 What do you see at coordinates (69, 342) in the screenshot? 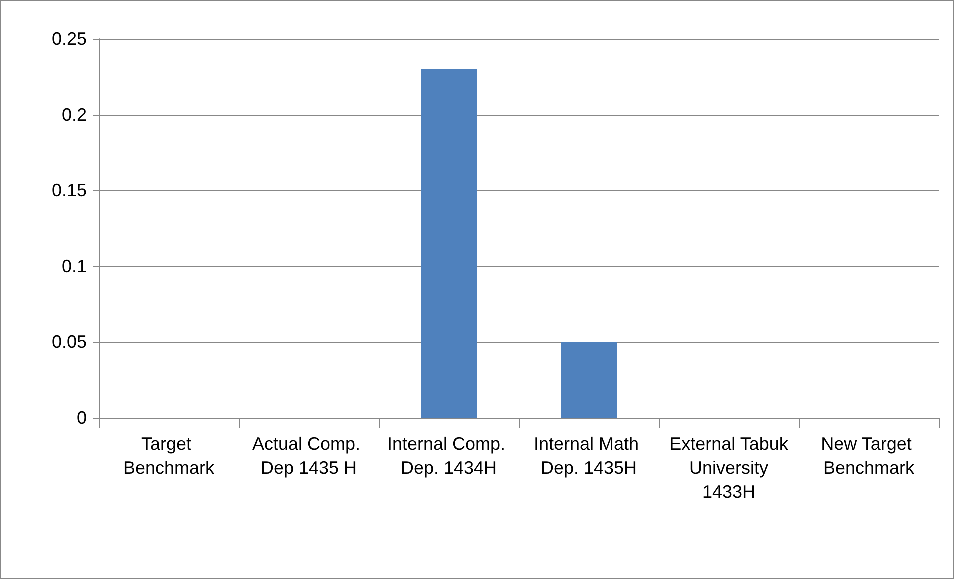
I see `y-tick-label: 0.05` at bounding box center [69, 342].